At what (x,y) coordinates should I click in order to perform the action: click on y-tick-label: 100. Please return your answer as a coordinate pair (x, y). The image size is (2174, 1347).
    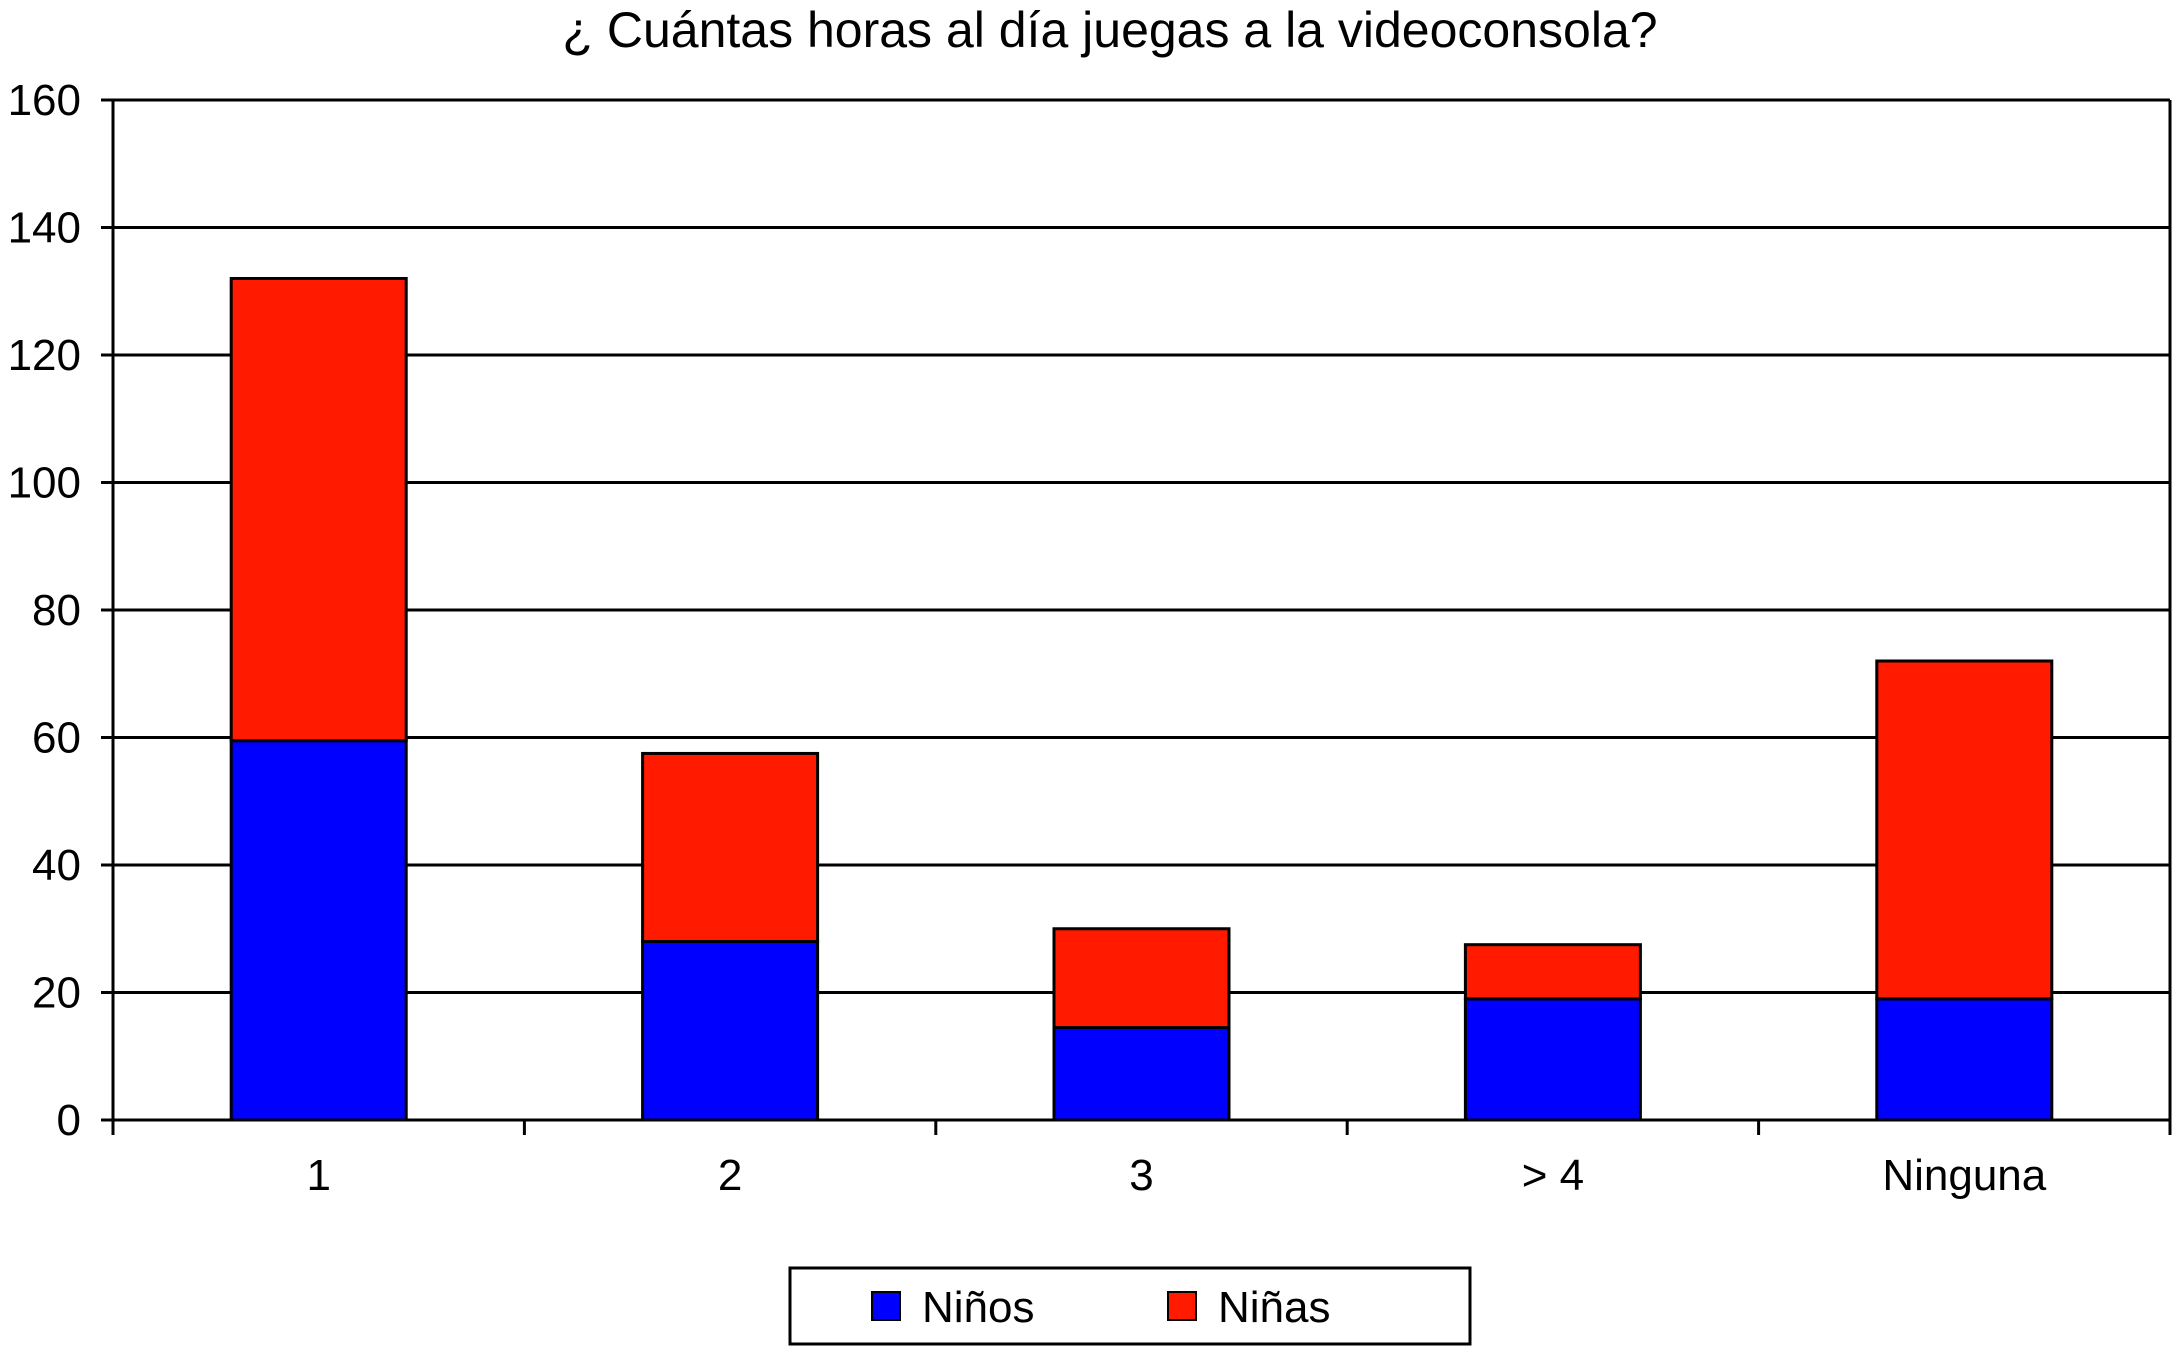
    Looking at the image, I should click on (44, 483).